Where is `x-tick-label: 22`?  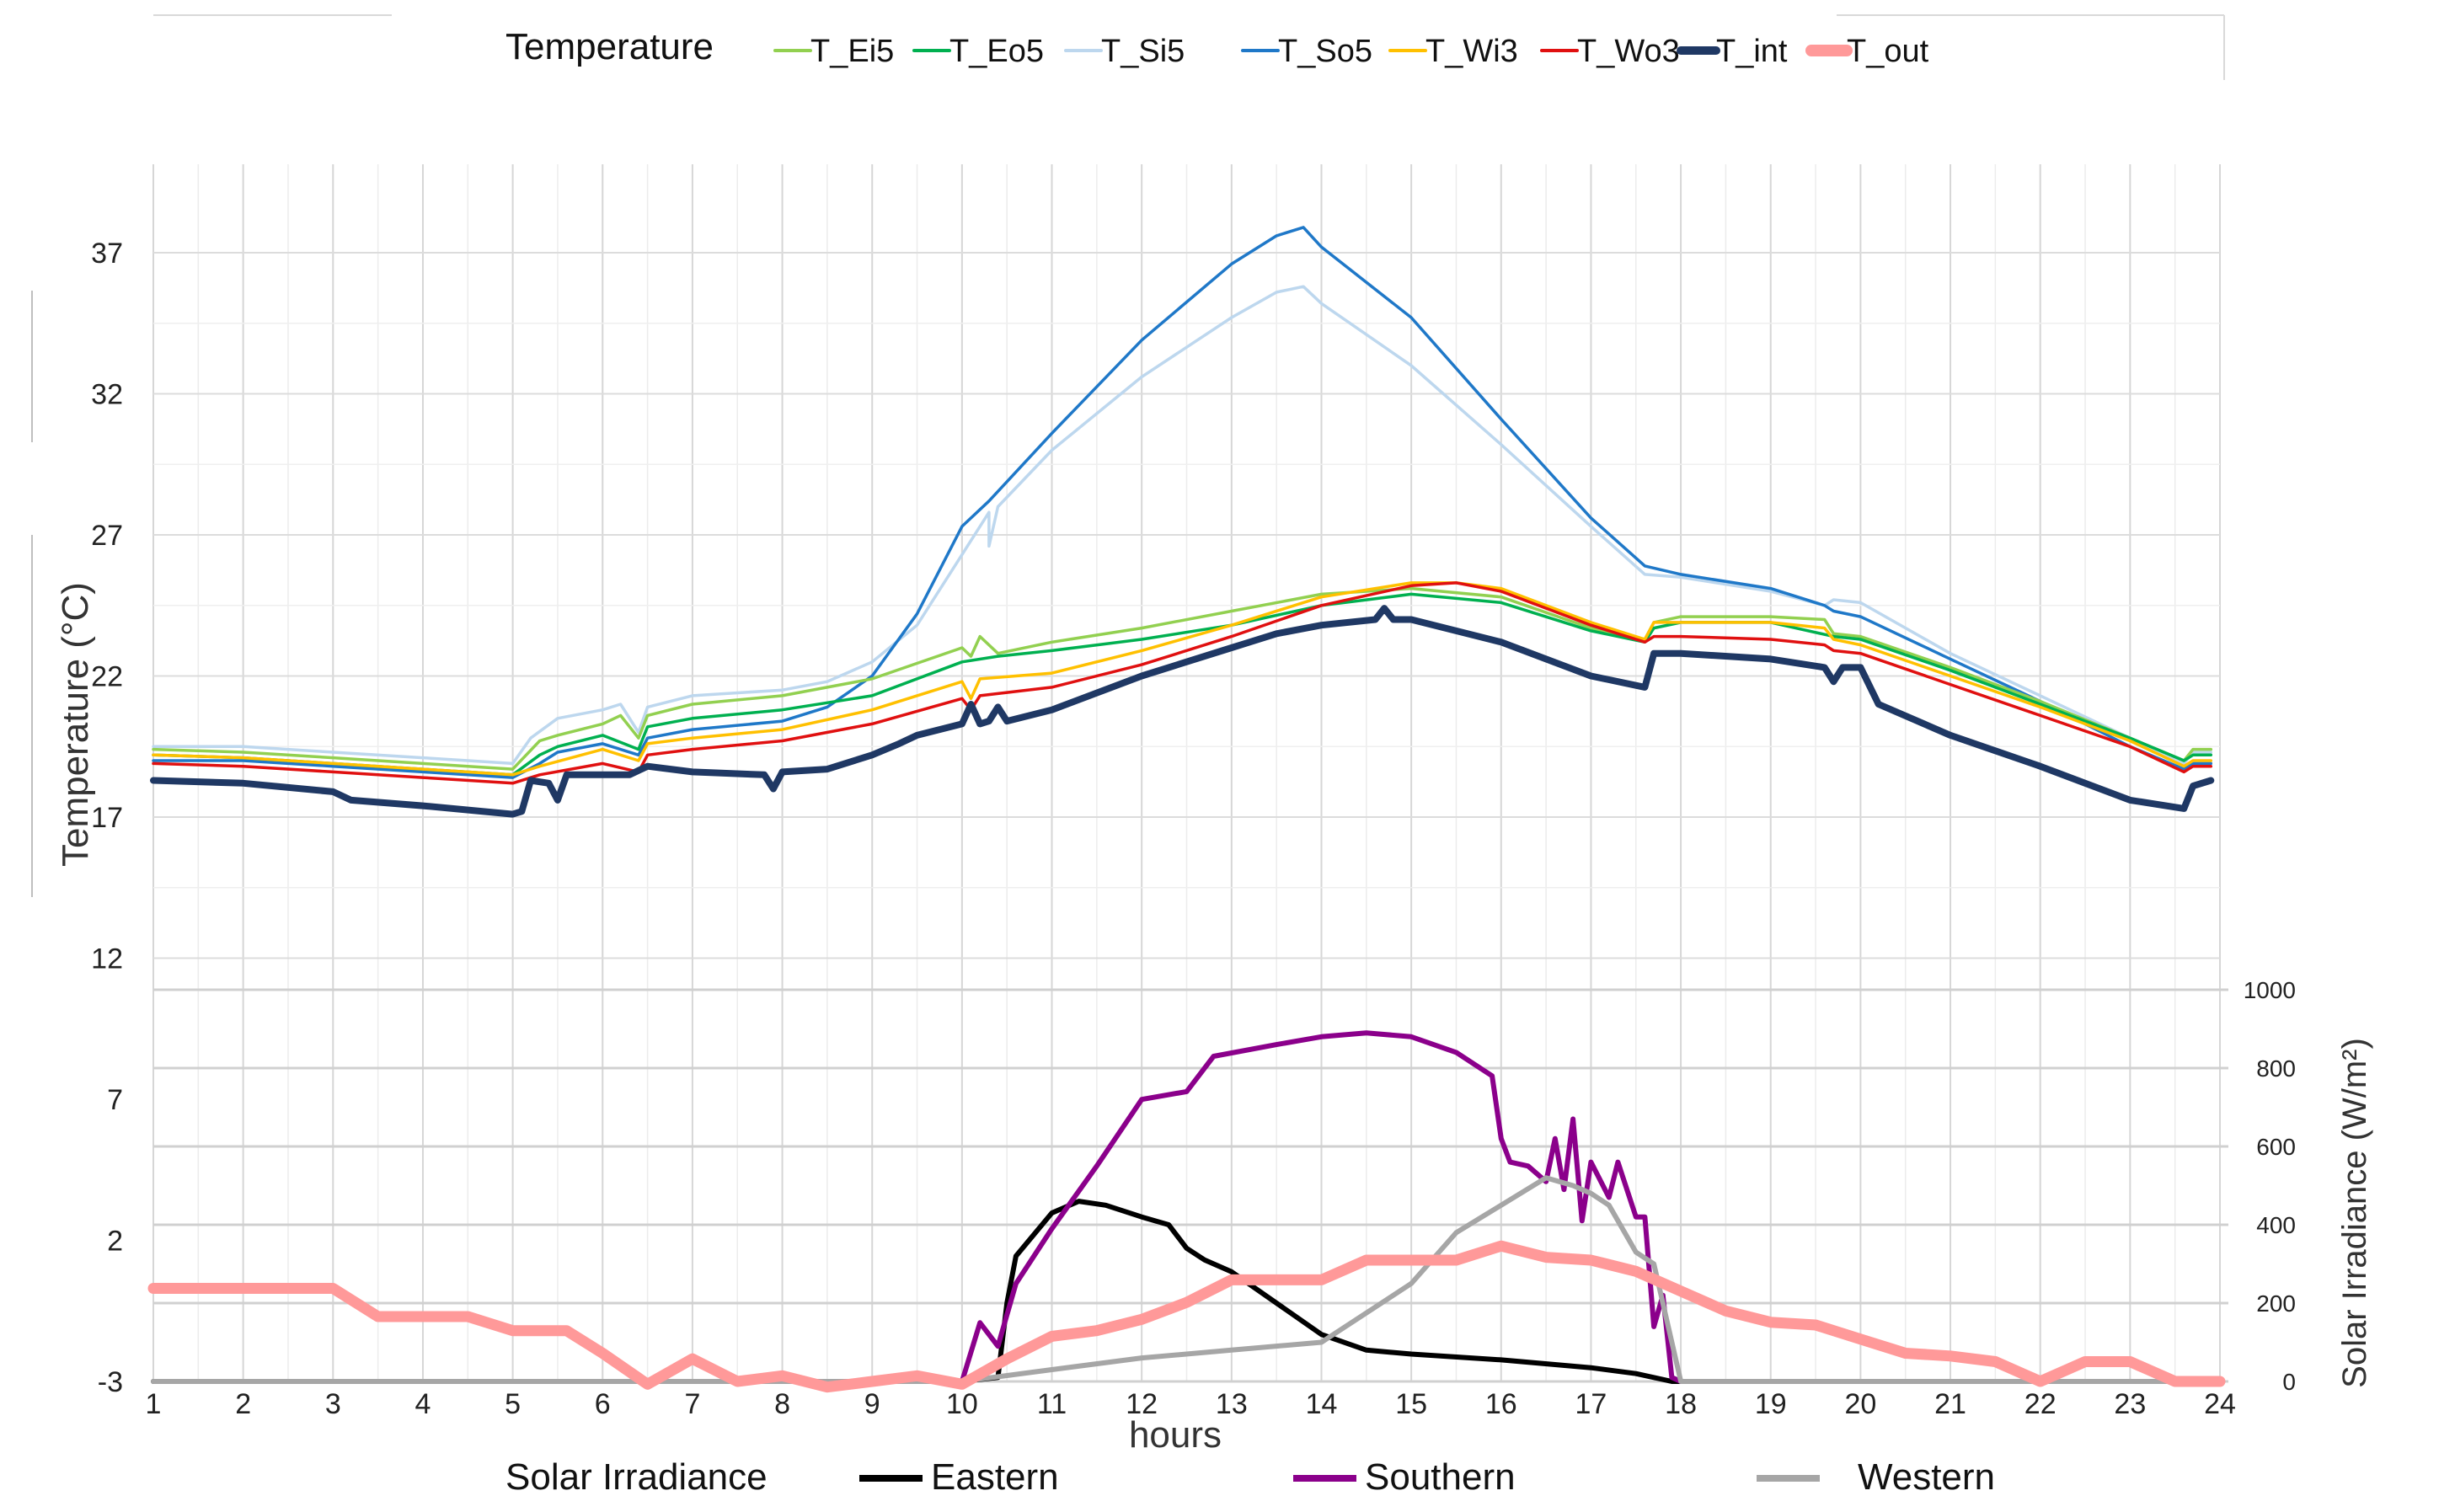
x-tick-label: 22 is located at coordinates (2040, 1404).